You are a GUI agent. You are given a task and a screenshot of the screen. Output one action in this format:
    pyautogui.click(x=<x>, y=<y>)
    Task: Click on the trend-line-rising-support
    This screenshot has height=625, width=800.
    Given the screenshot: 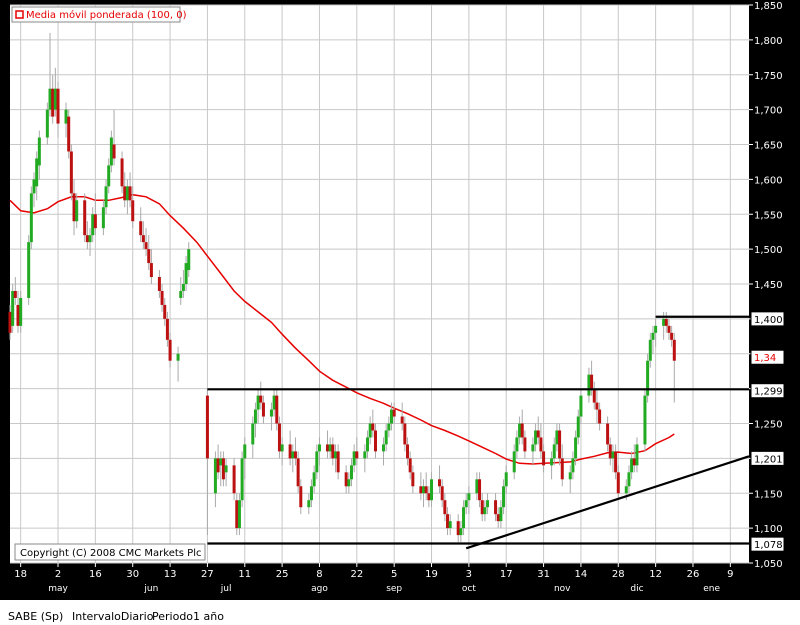 What is the action you would take?
    pyautogui.click(x=607, y=502)
    